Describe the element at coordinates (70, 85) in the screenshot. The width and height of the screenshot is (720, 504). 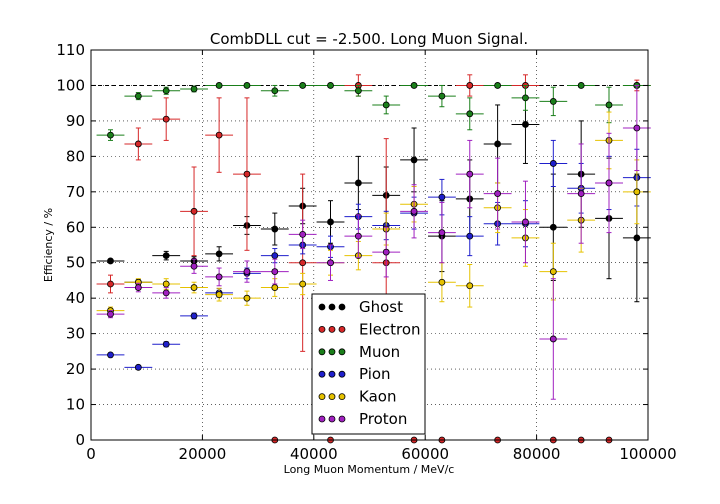
I see `y-tick-label: 100` at that location.